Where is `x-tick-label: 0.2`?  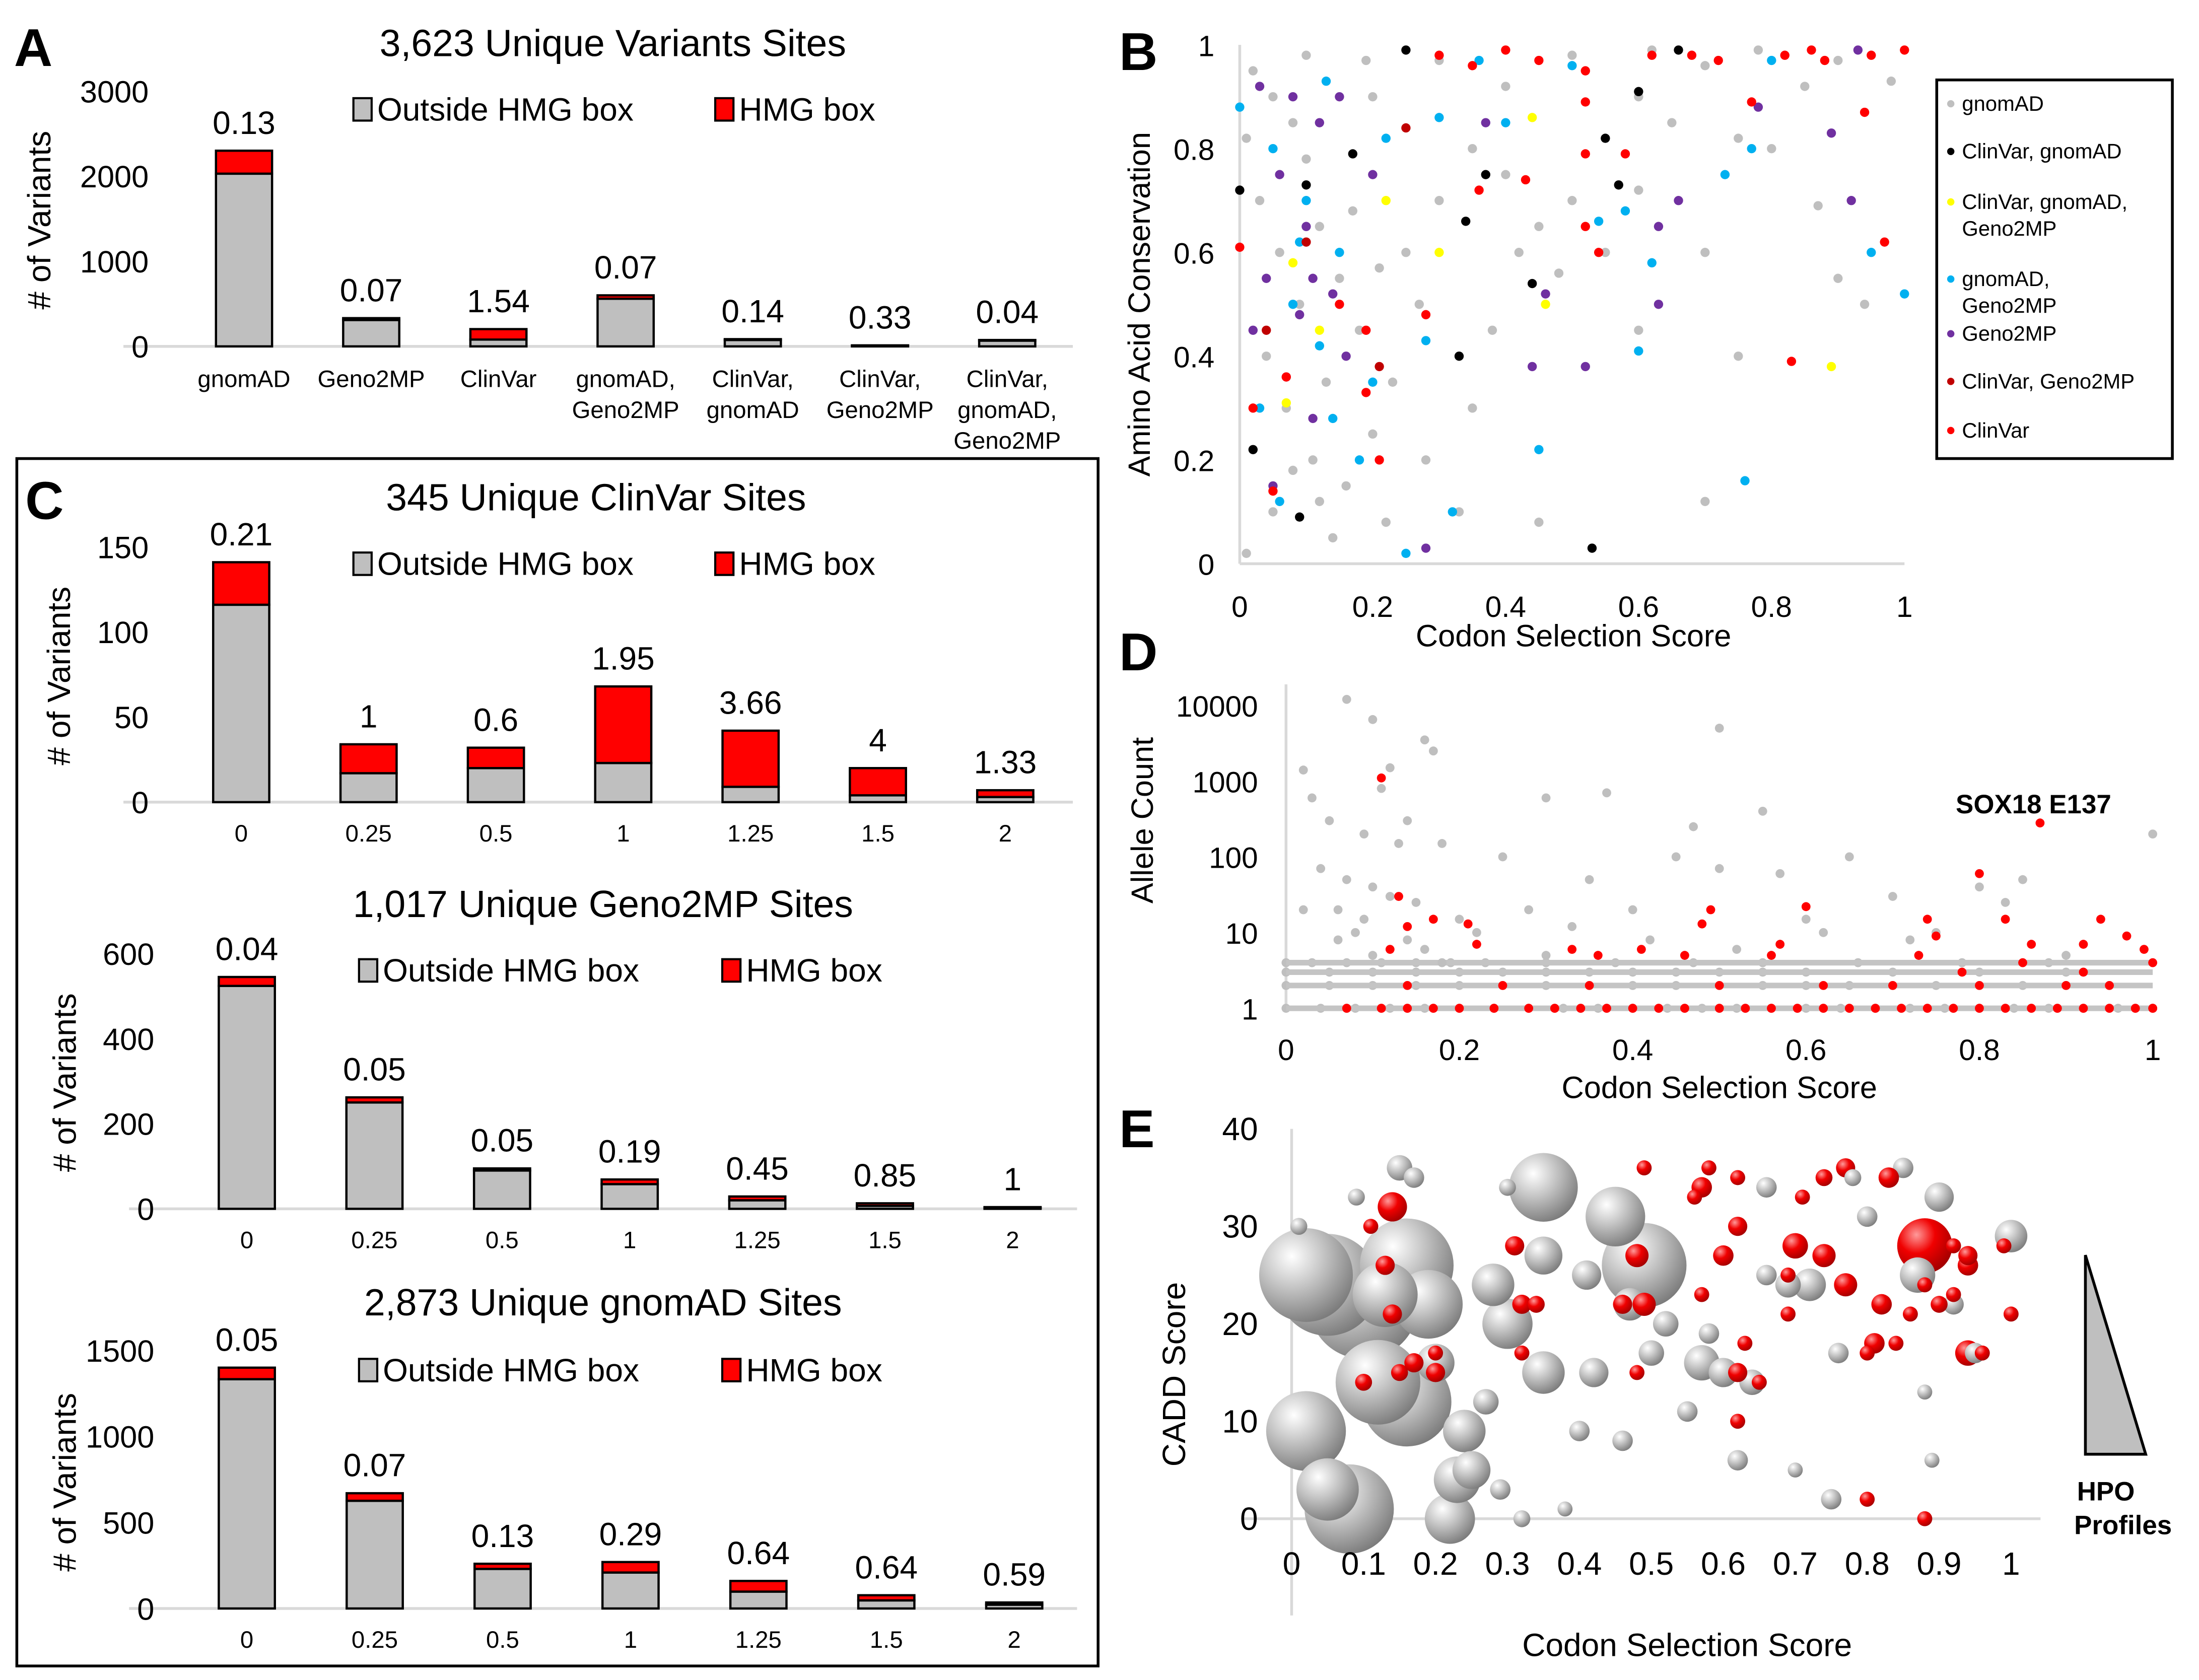
x-tick-label: 0.2 is located at coordinates (1460, 1050).